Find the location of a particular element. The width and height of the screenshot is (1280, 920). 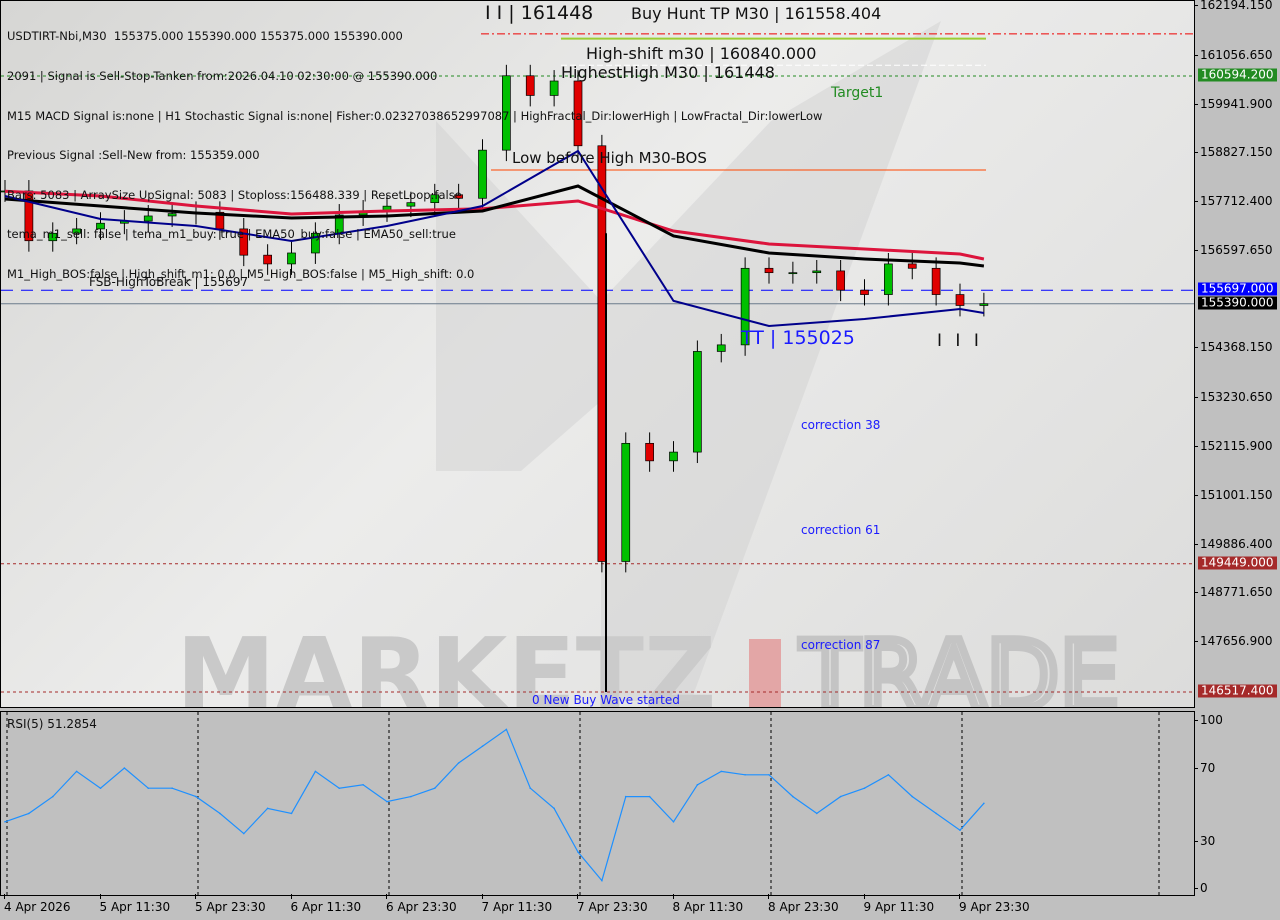

price-level-badge: 160594.200 is located at coordinates (1237, 75).